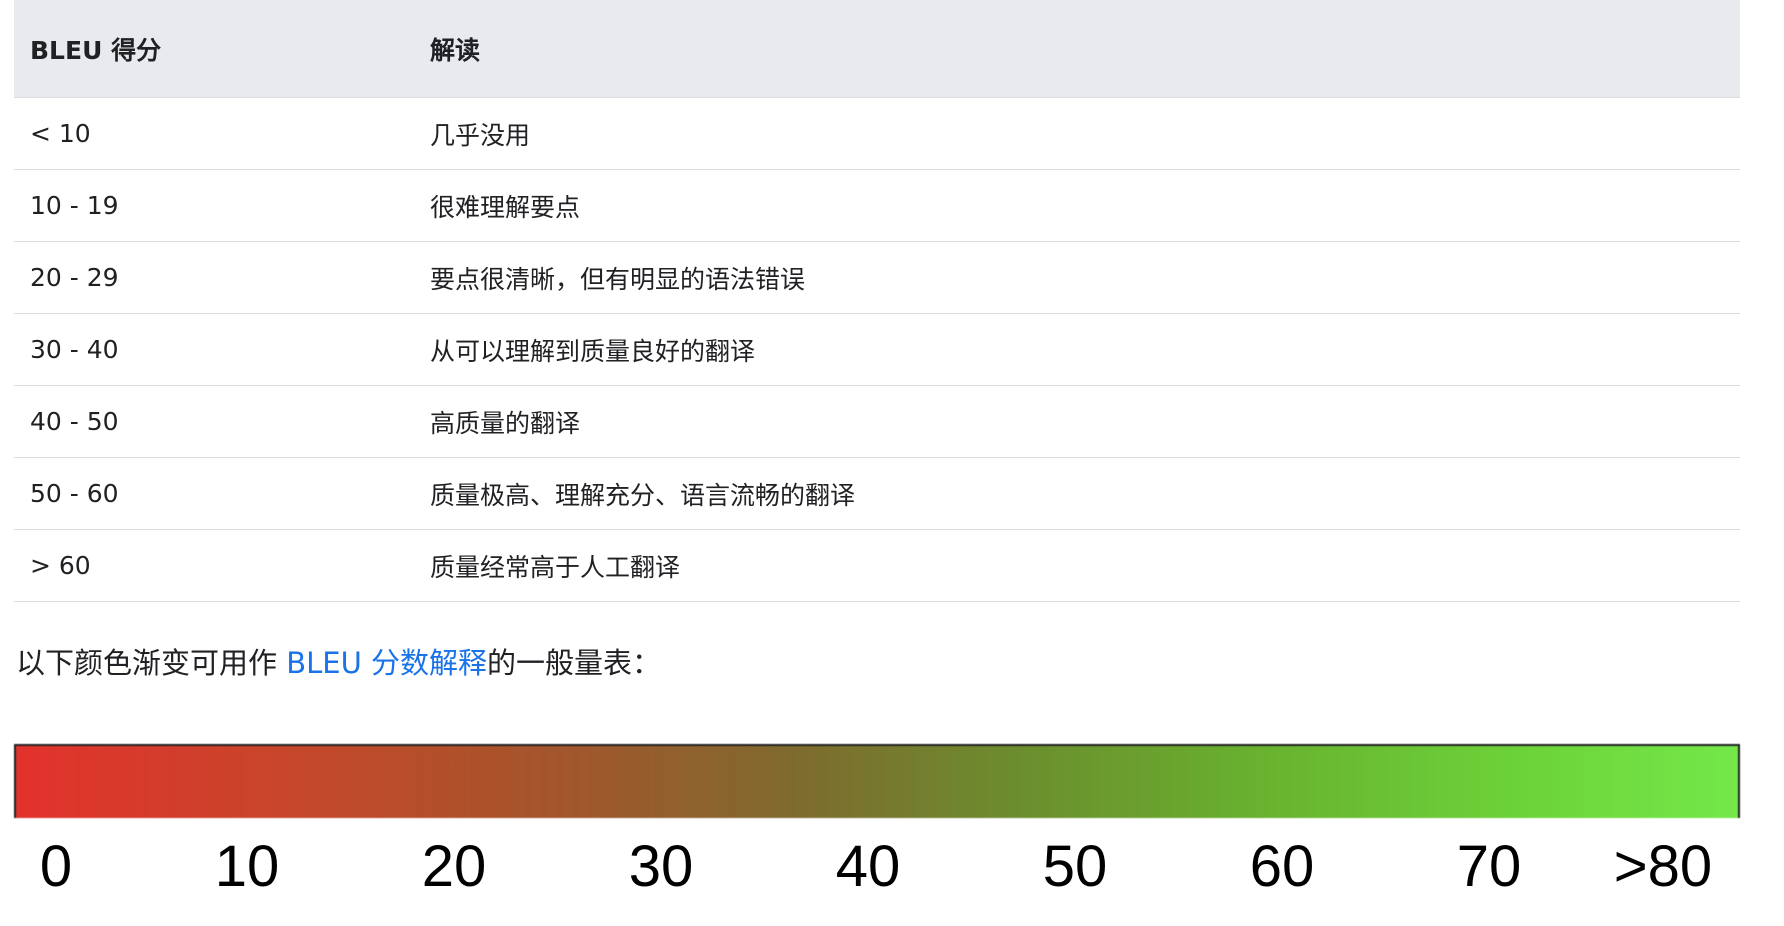 The height and width of the screenshot is (926, 1784). Describe the element at coordinates (868, 866) in the screenshot. I see `scale-tick-label: 40` at that location.